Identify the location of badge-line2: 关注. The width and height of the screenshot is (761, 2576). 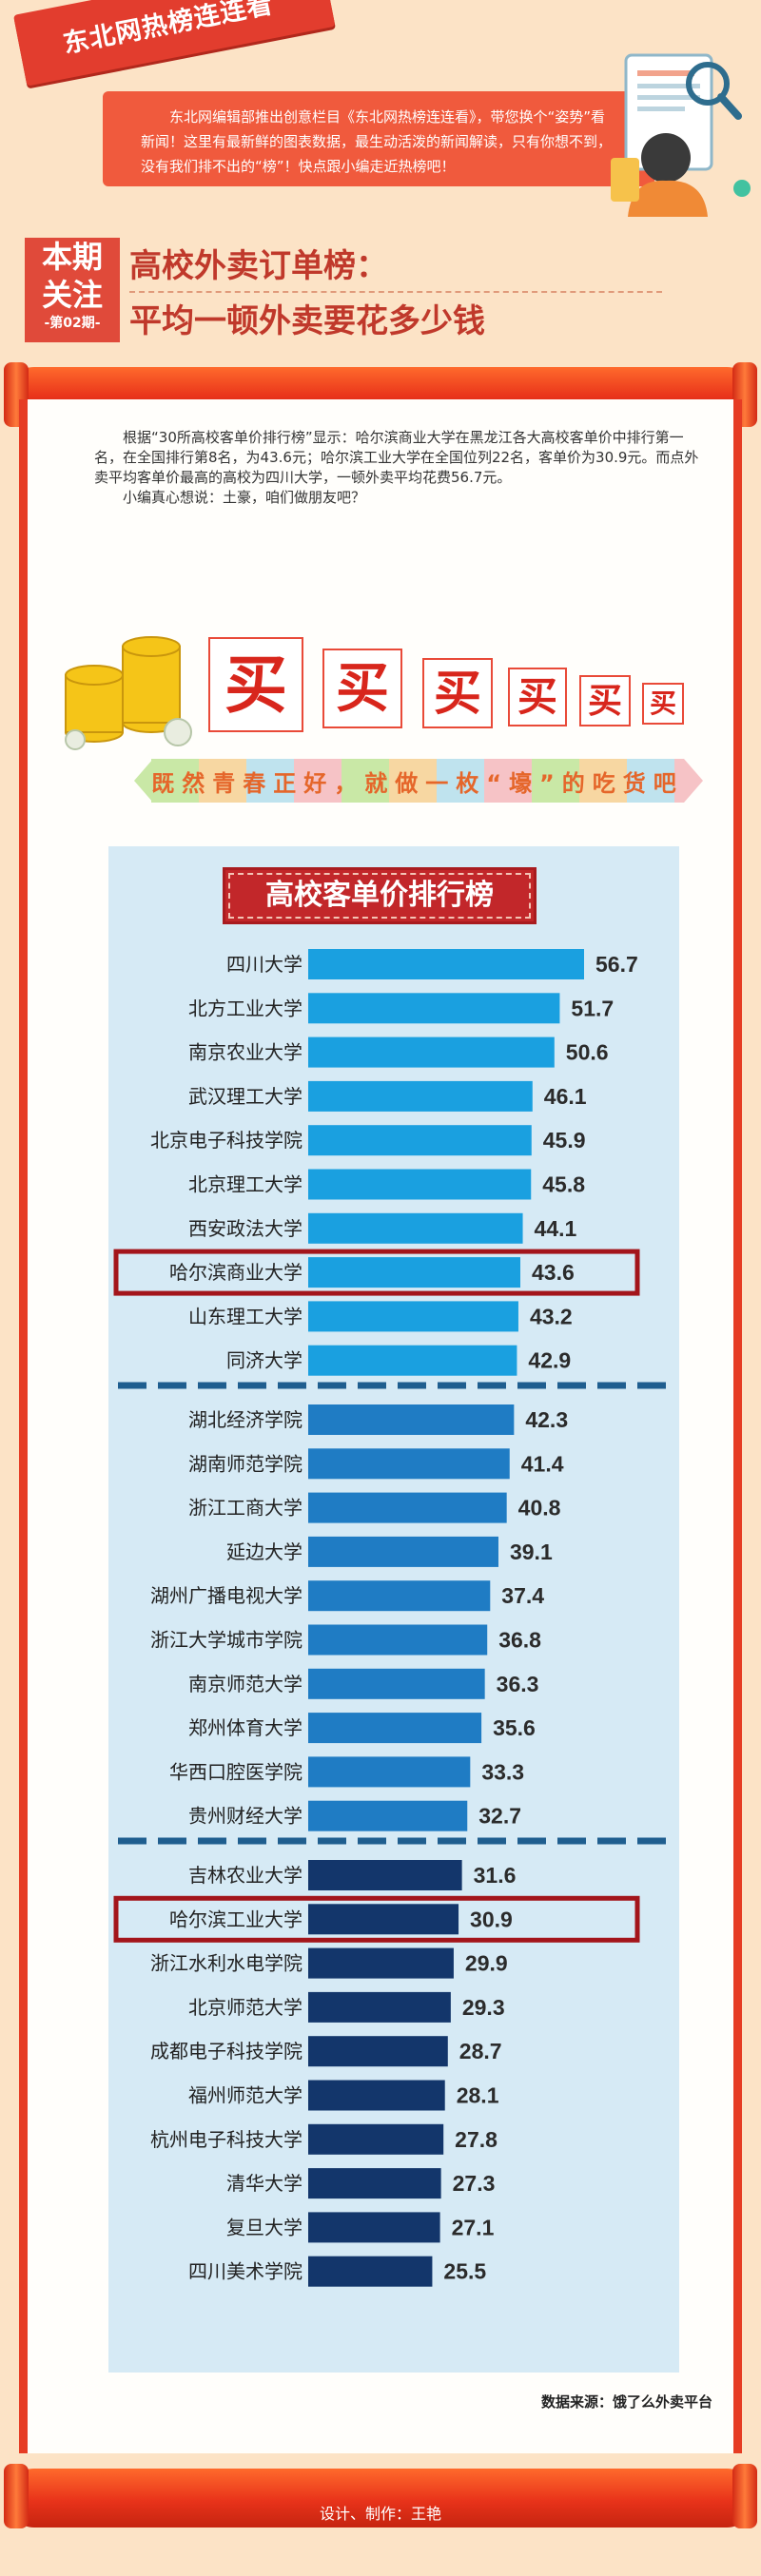
(72, 295).